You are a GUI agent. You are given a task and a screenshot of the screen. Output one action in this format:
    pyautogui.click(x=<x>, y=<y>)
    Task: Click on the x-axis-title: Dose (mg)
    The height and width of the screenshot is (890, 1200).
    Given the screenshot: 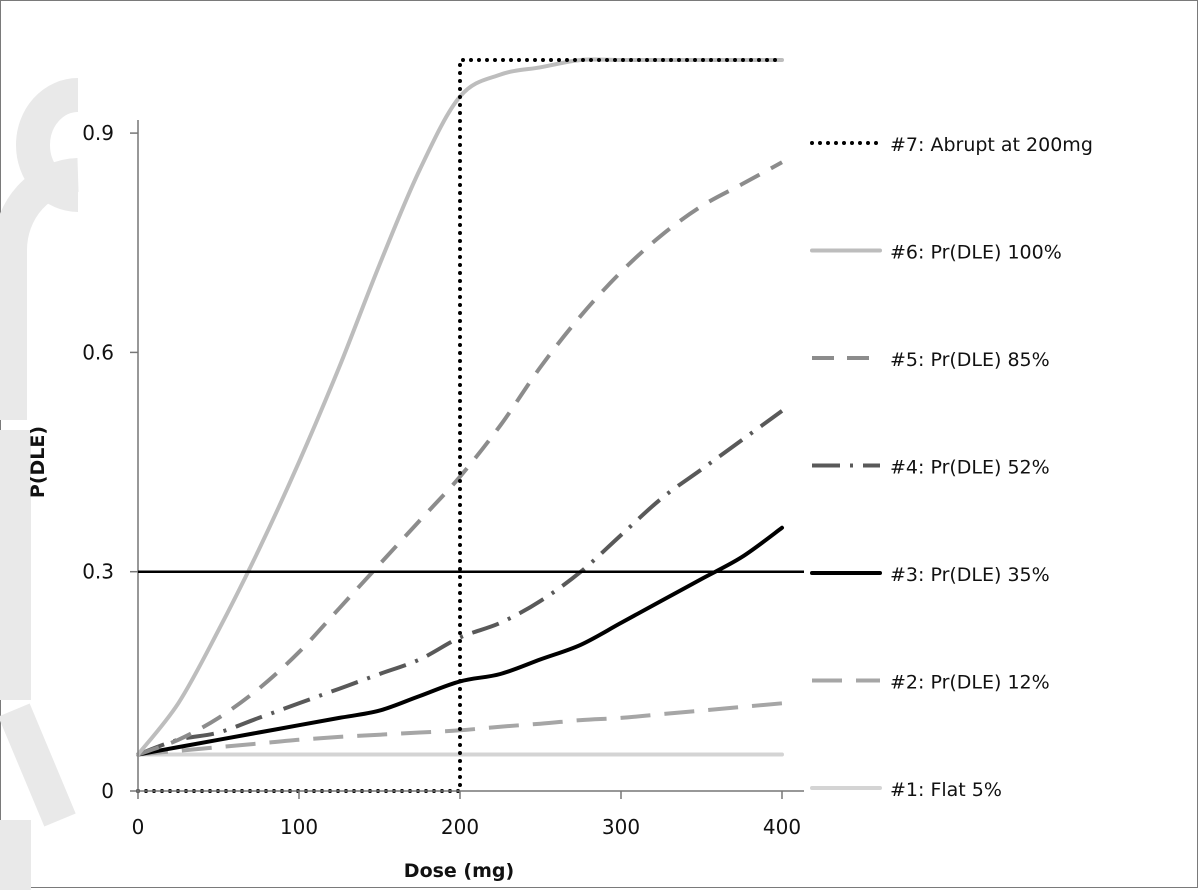 What is the action you would take?
    pyautogui.click(x=459, y=871)
    